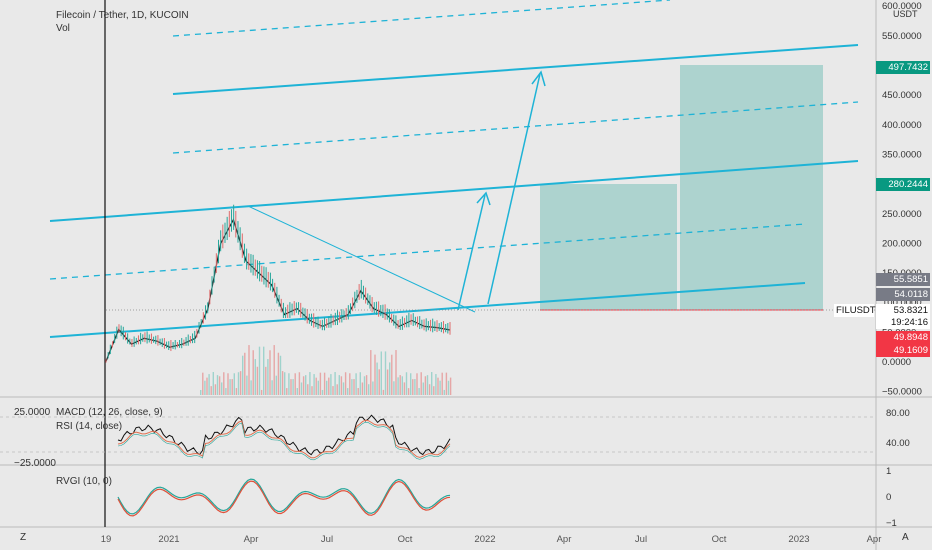  What do you see at coordinates (454, 191) in the screenshot?
I see `channel-middle-line` at bounding box center [454, 191].